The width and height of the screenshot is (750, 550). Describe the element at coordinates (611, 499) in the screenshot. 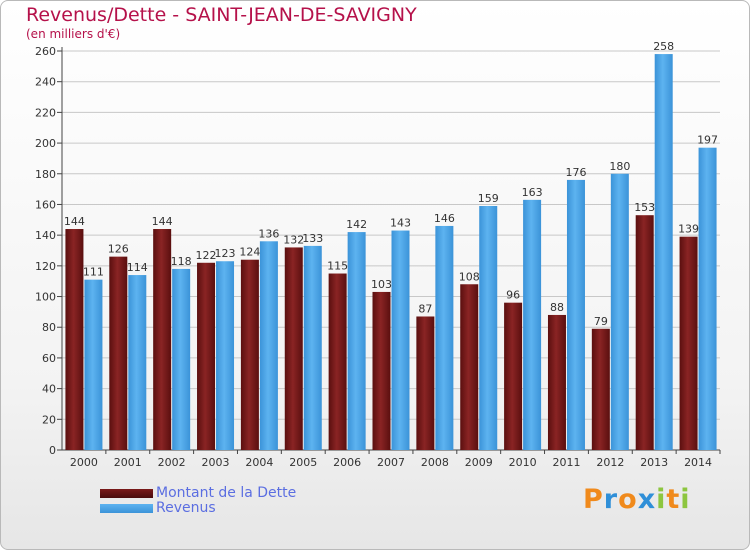

I see `logo-letter: r` at that location.